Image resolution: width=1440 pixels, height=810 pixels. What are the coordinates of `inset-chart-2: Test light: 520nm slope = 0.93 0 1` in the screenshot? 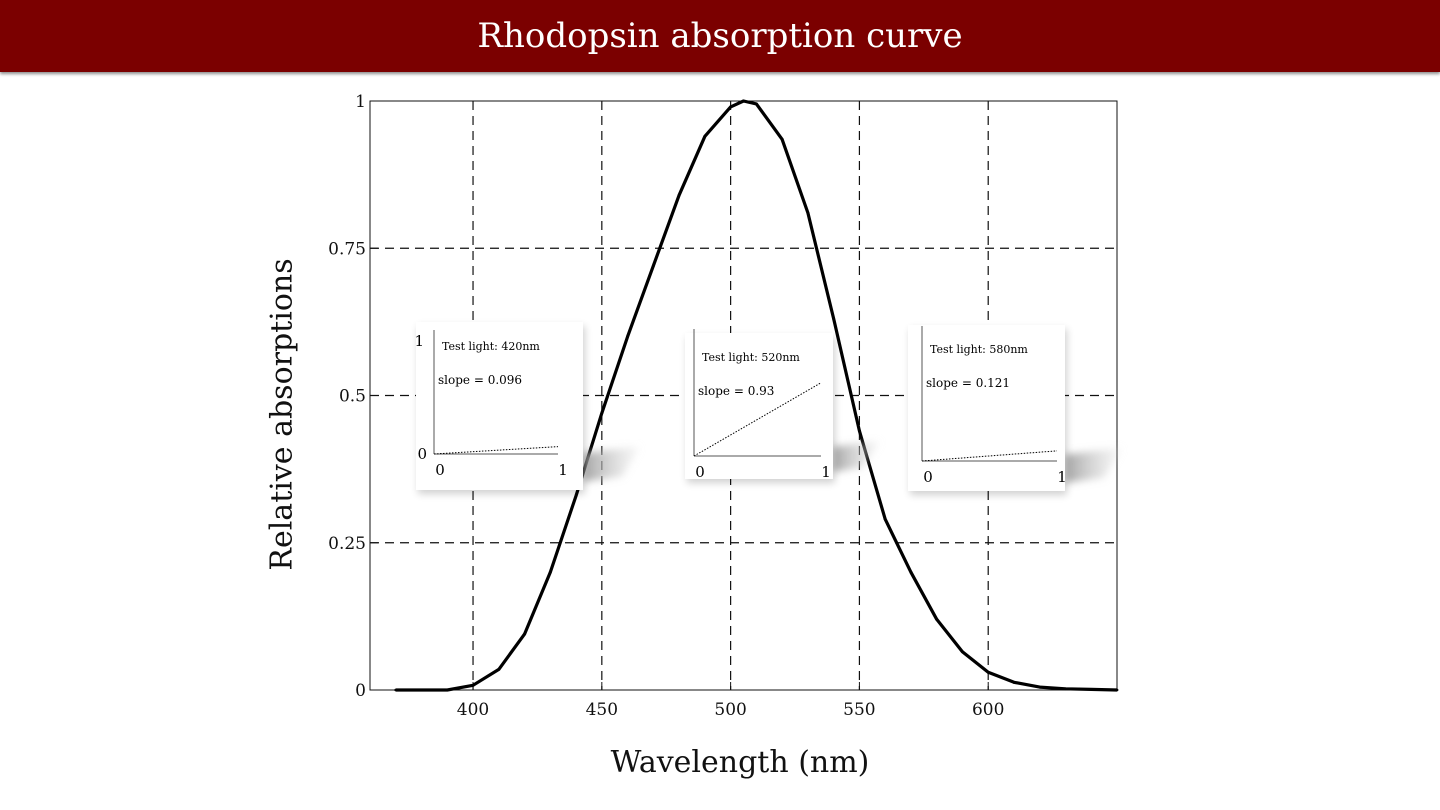 It's located at (782, 406).